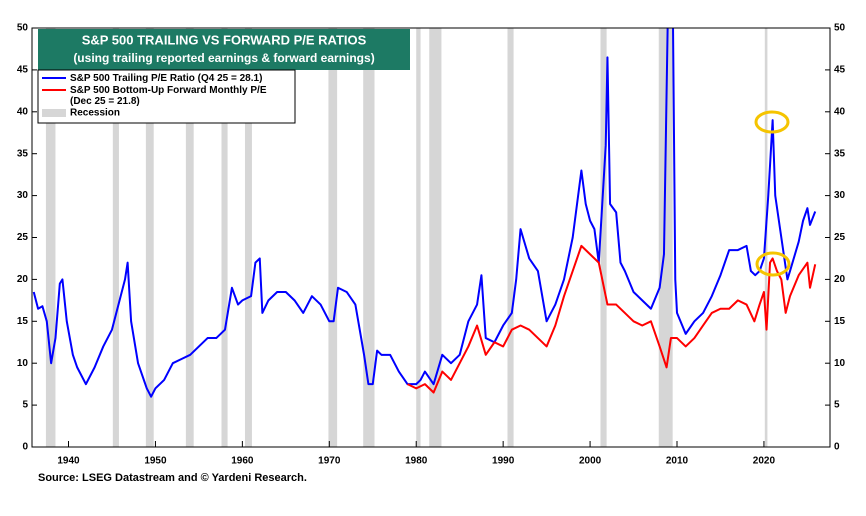 Image resolution: width=866 pixels, height=516 pixels. What do you see at coordinates (23, 153) in the screenshot?
I see `y-tick-label: 35` at bounding box center [23, 153].